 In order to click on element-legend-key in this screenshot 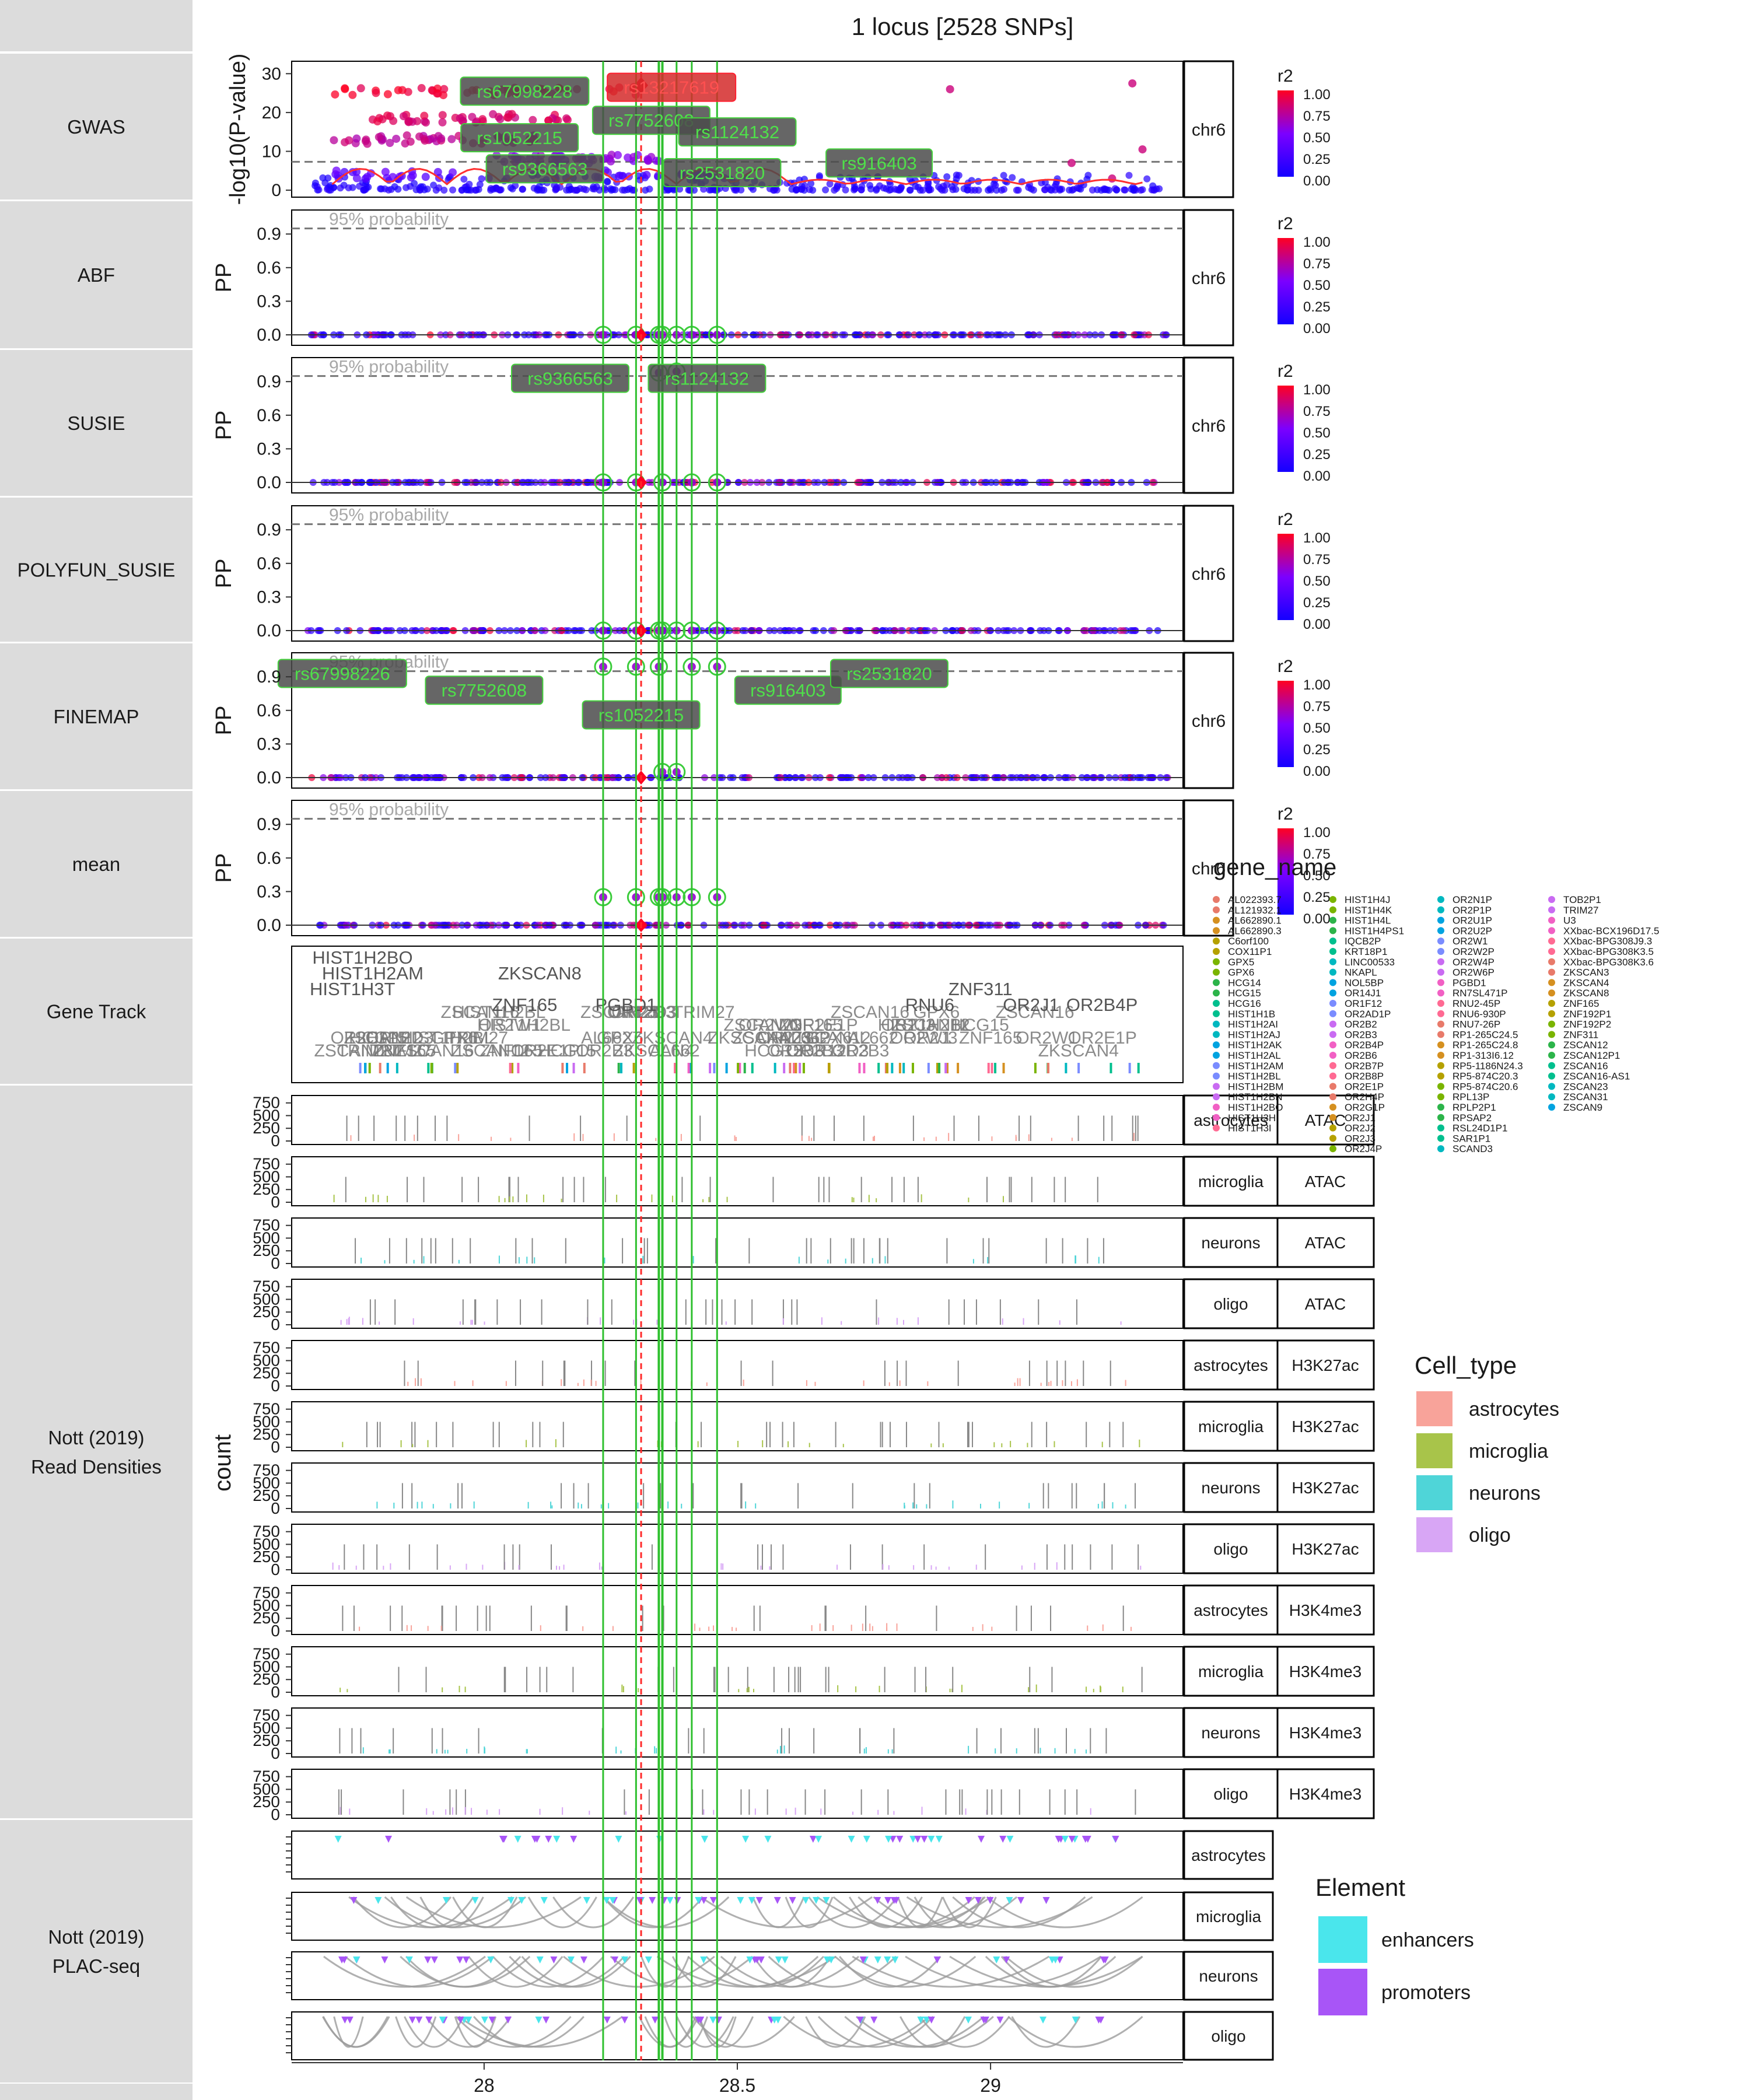, I will do `click(1342, 1992)`.